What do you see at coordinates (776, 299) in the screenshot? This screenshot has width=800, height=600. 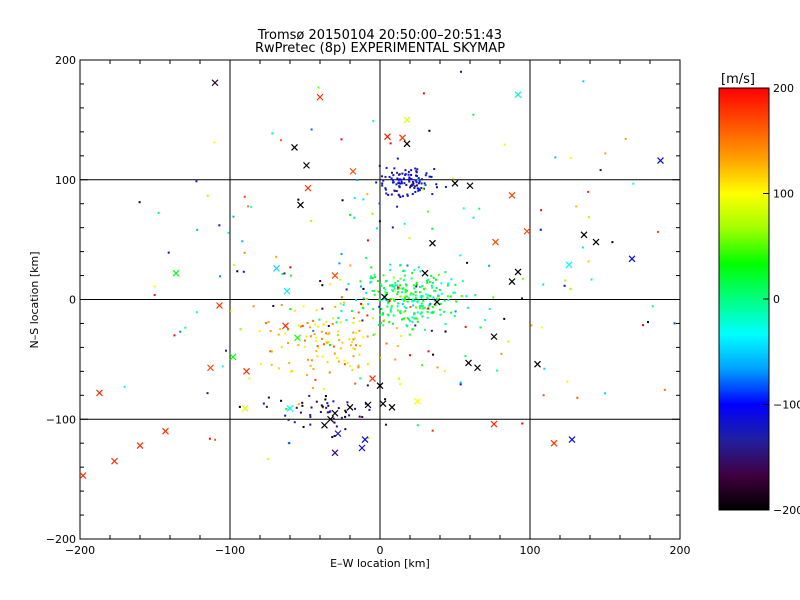 I see `colorbar-tick-label: 0` at bounding box center [776, 299].